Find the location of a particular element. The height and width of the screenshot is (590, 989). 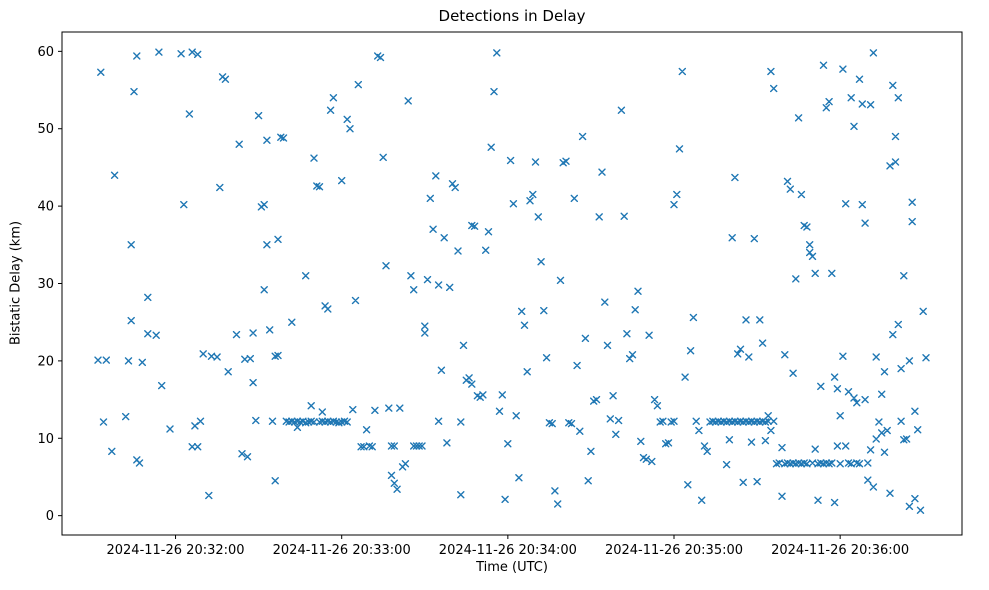

y-tick-label: 0 is located at coordinates (50, 516).